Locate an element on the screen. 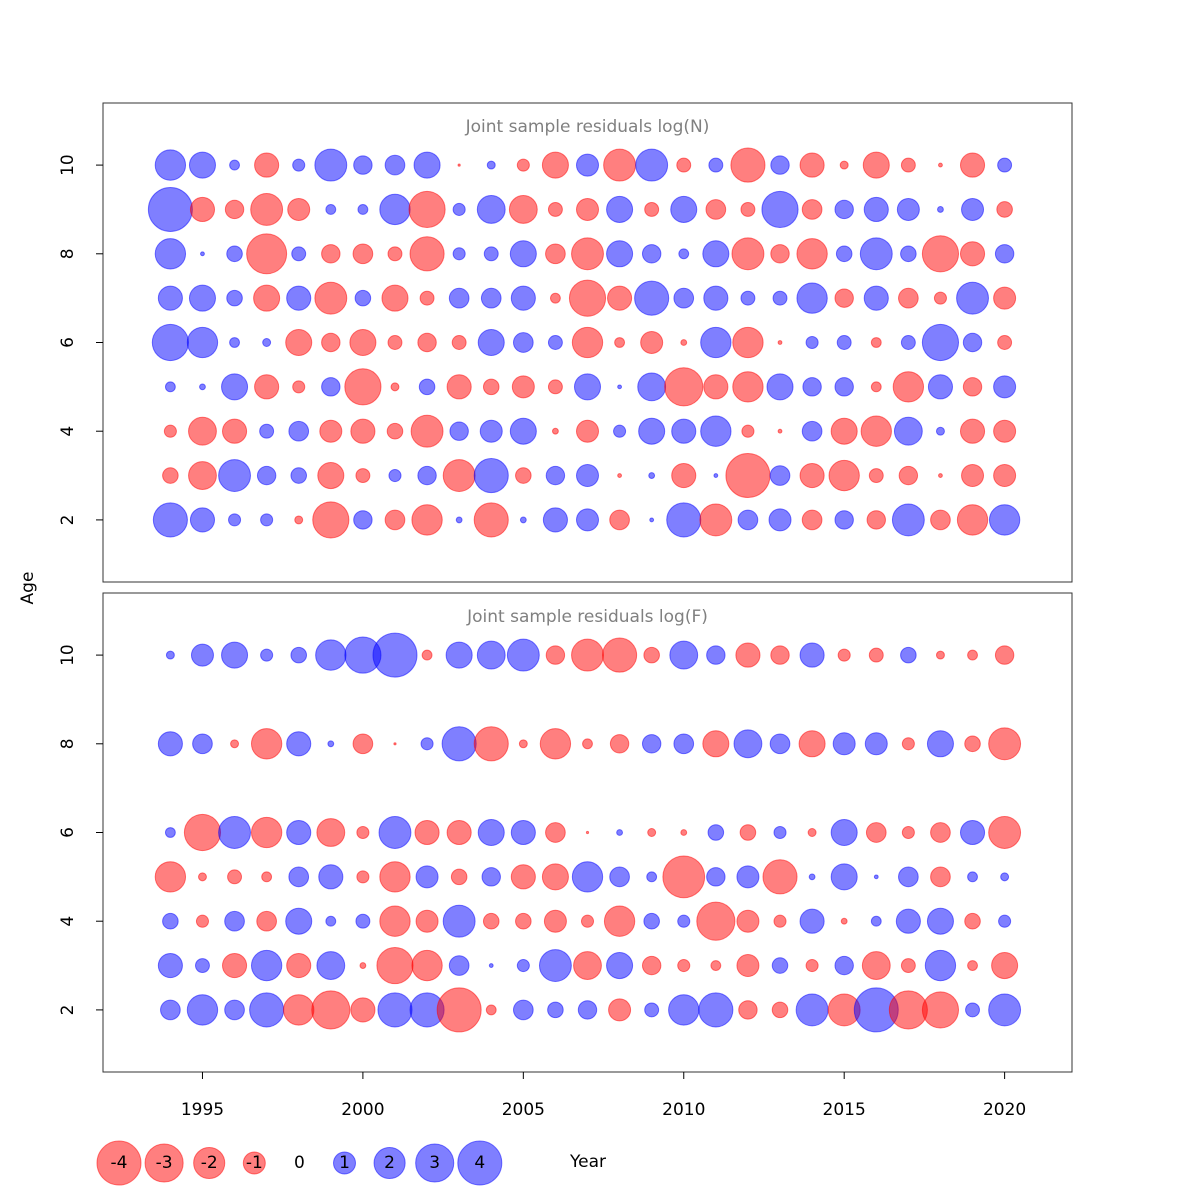 This screenshot has width=1200, height=1200. y-tick-label: 4 is located at coordinates (68, 921).